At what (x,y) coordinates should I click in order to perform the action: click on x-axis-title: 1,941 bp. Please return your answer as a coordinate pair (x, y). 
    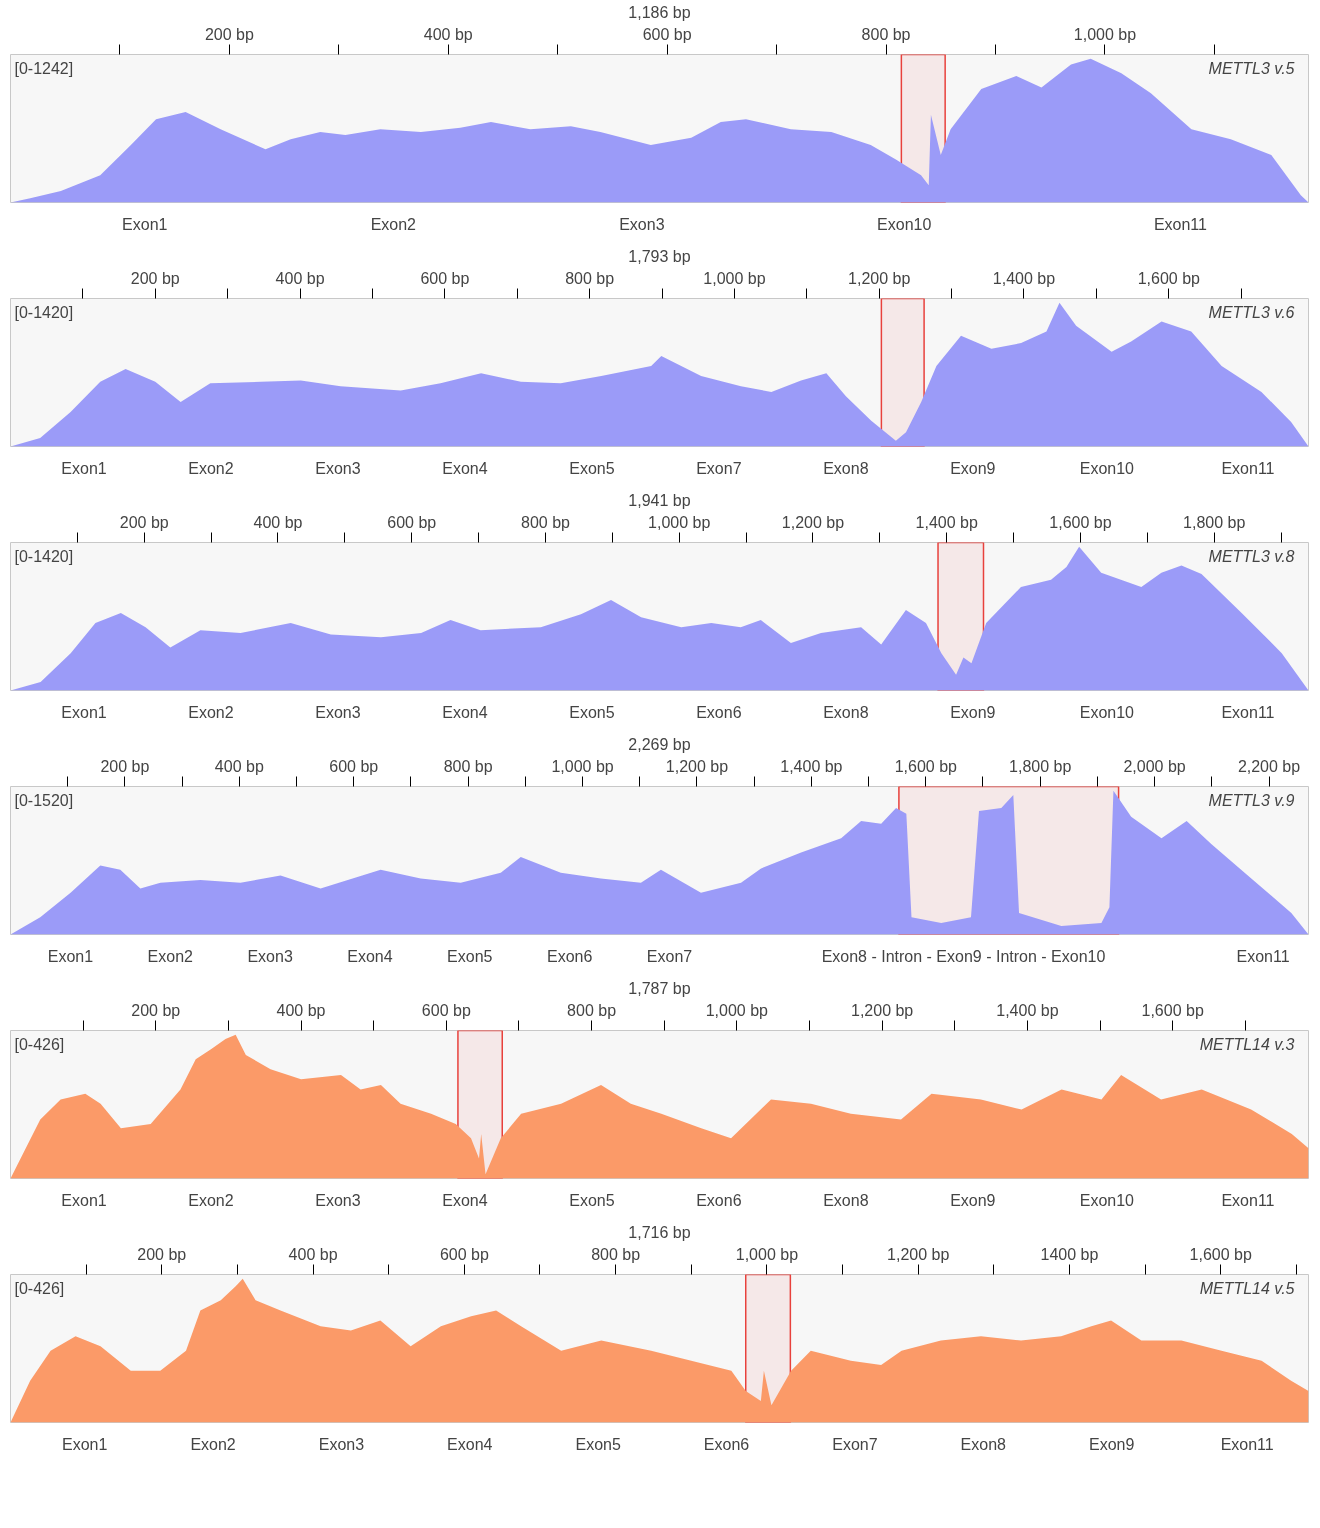
    Looking at the image, I should click on (659, 500).